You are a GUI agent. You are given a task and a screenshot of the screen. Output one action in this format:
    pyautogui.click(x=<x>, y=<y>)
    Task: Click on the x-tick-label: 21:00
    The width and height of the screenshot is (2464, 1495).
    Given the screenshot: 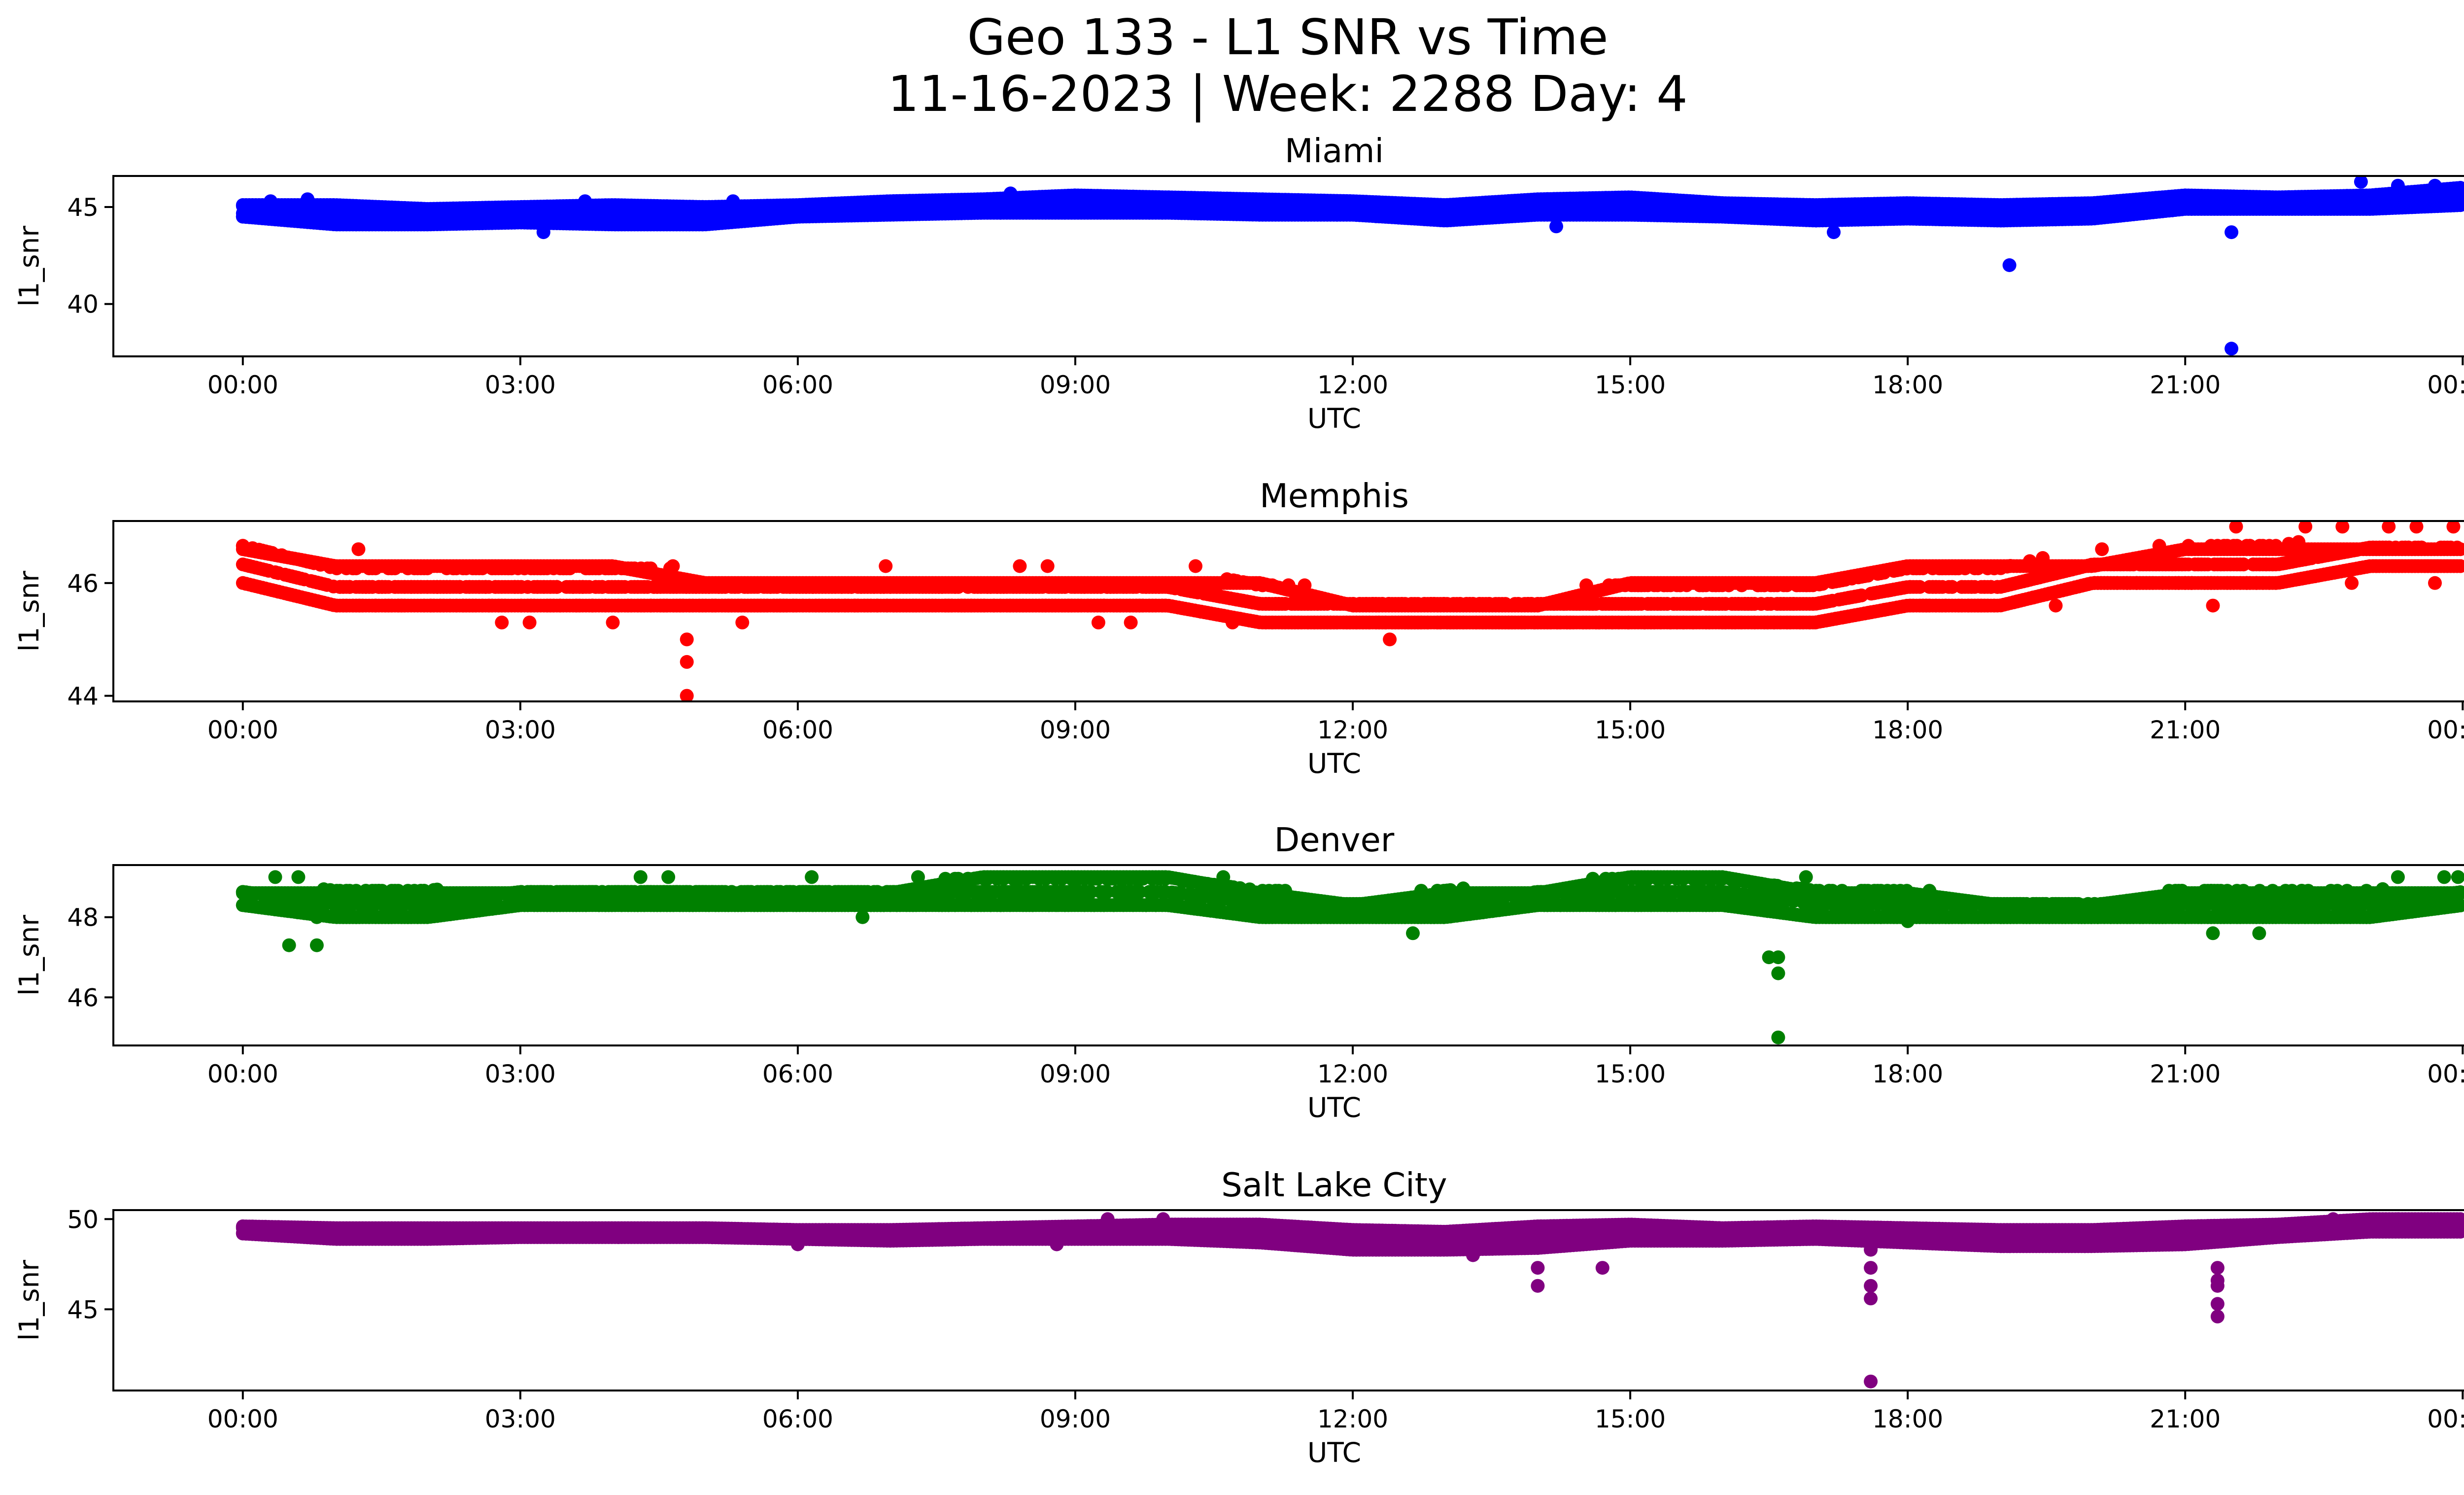 What is the action you would take?
    pyautogui.click(x=2185, y=385)
    